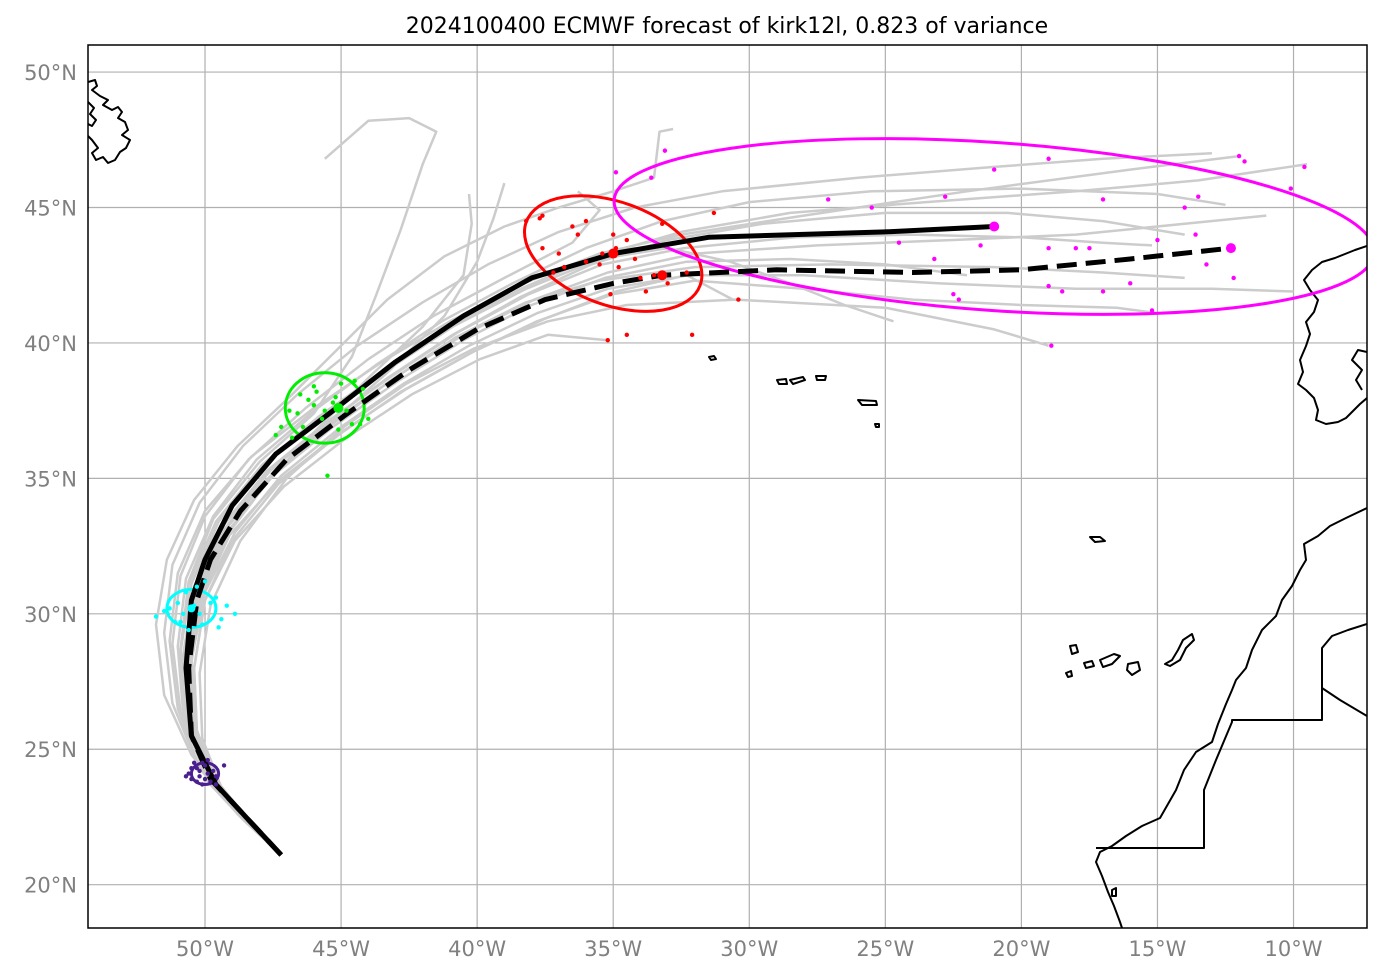 Image resolution: width=1382 pixels, height=977 pixels. What do you see at coordinates (1230, 248) in the screenshot?
I see `deterministic-endpoint` at bounding box center [1230, 248].